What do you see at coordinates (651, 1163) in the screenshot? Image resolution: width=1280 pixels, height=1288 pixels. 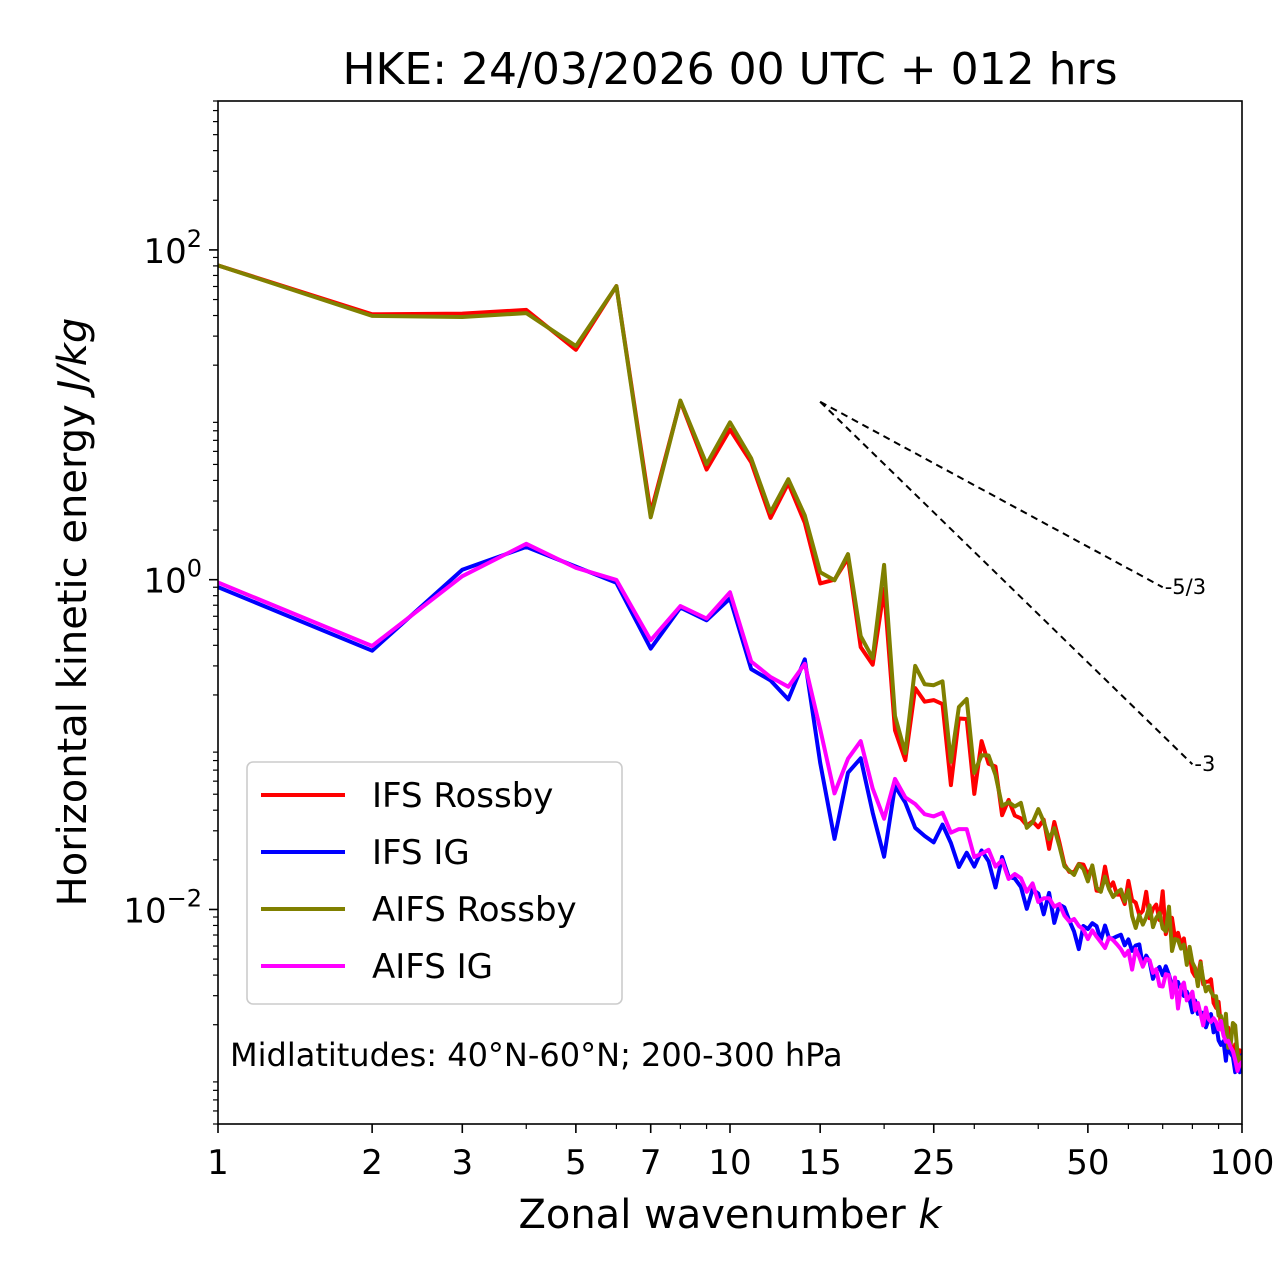 I see `x-tick-label: 7` at bounding box center [651, 1163].